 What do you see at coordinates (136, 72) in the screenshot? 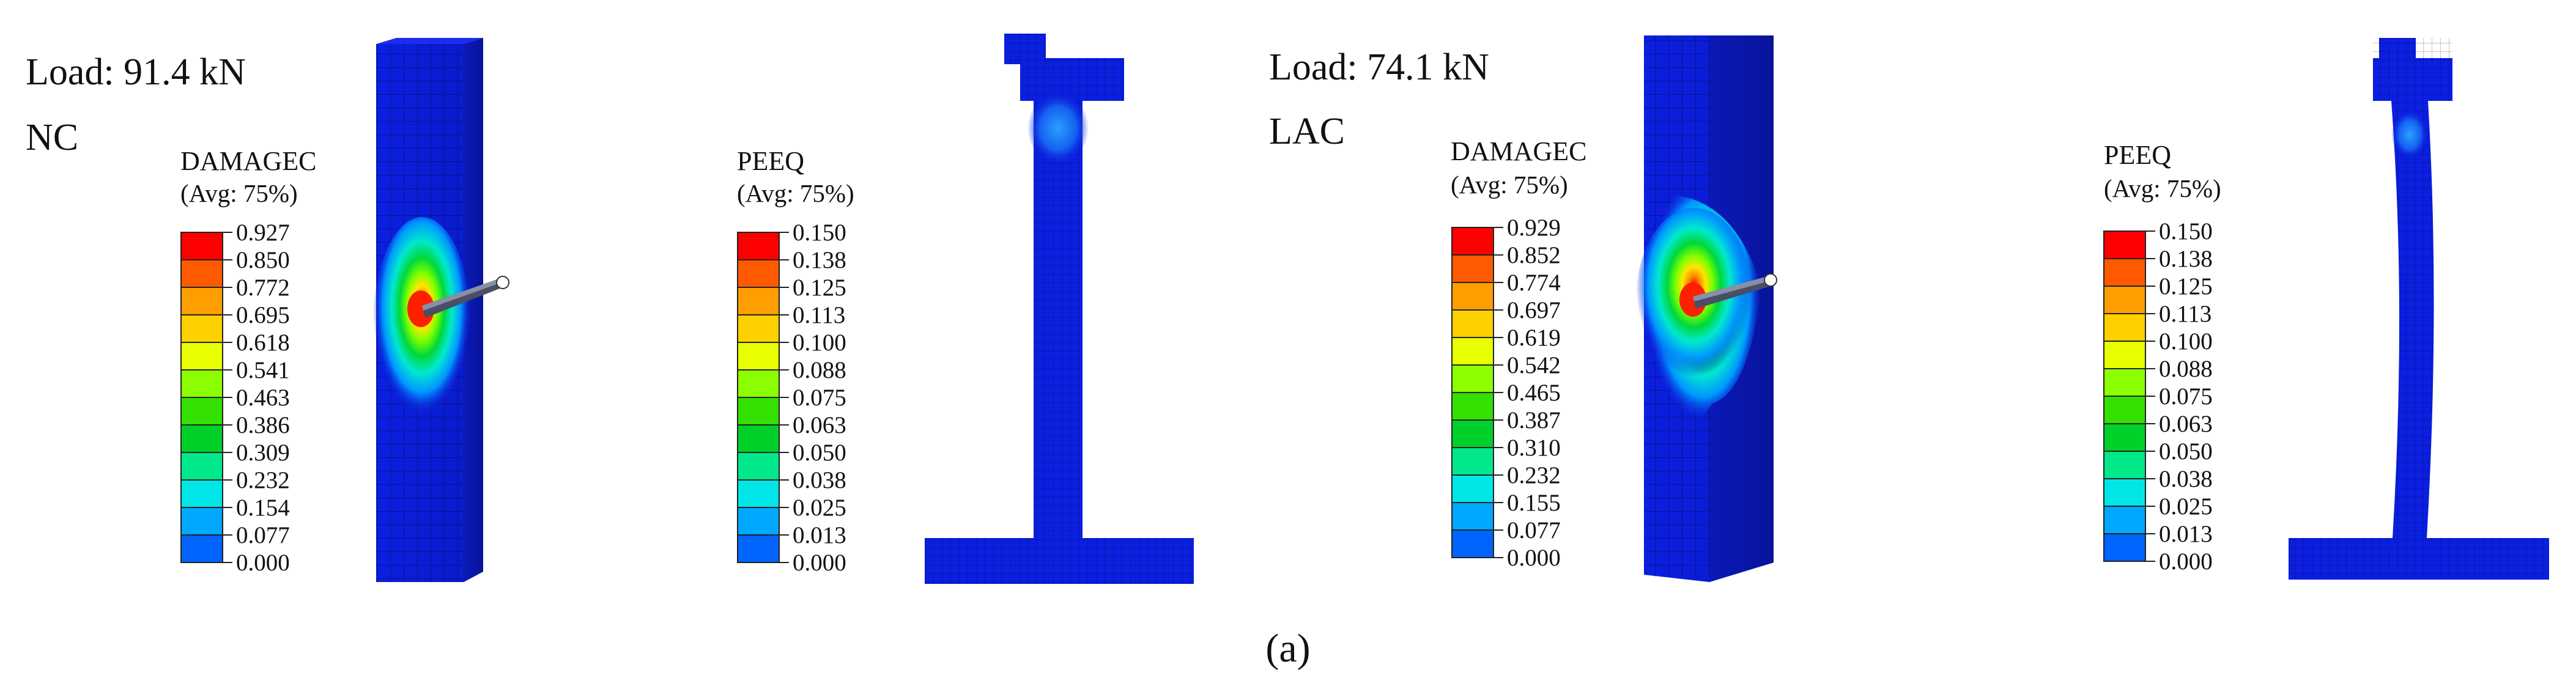
I see `load-label: Load: 91.4 kN` at bounding box center [136, 72].